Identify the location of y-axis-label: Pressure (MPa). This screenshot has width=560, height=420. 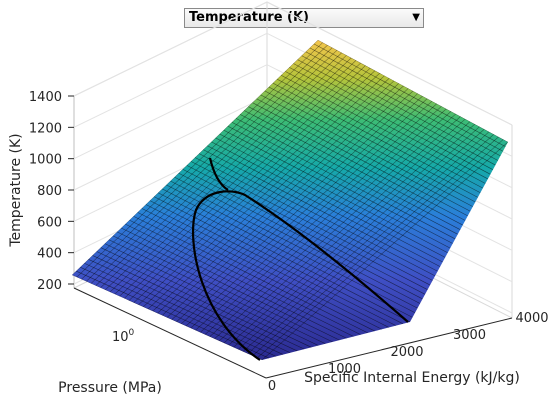
(110, 388).